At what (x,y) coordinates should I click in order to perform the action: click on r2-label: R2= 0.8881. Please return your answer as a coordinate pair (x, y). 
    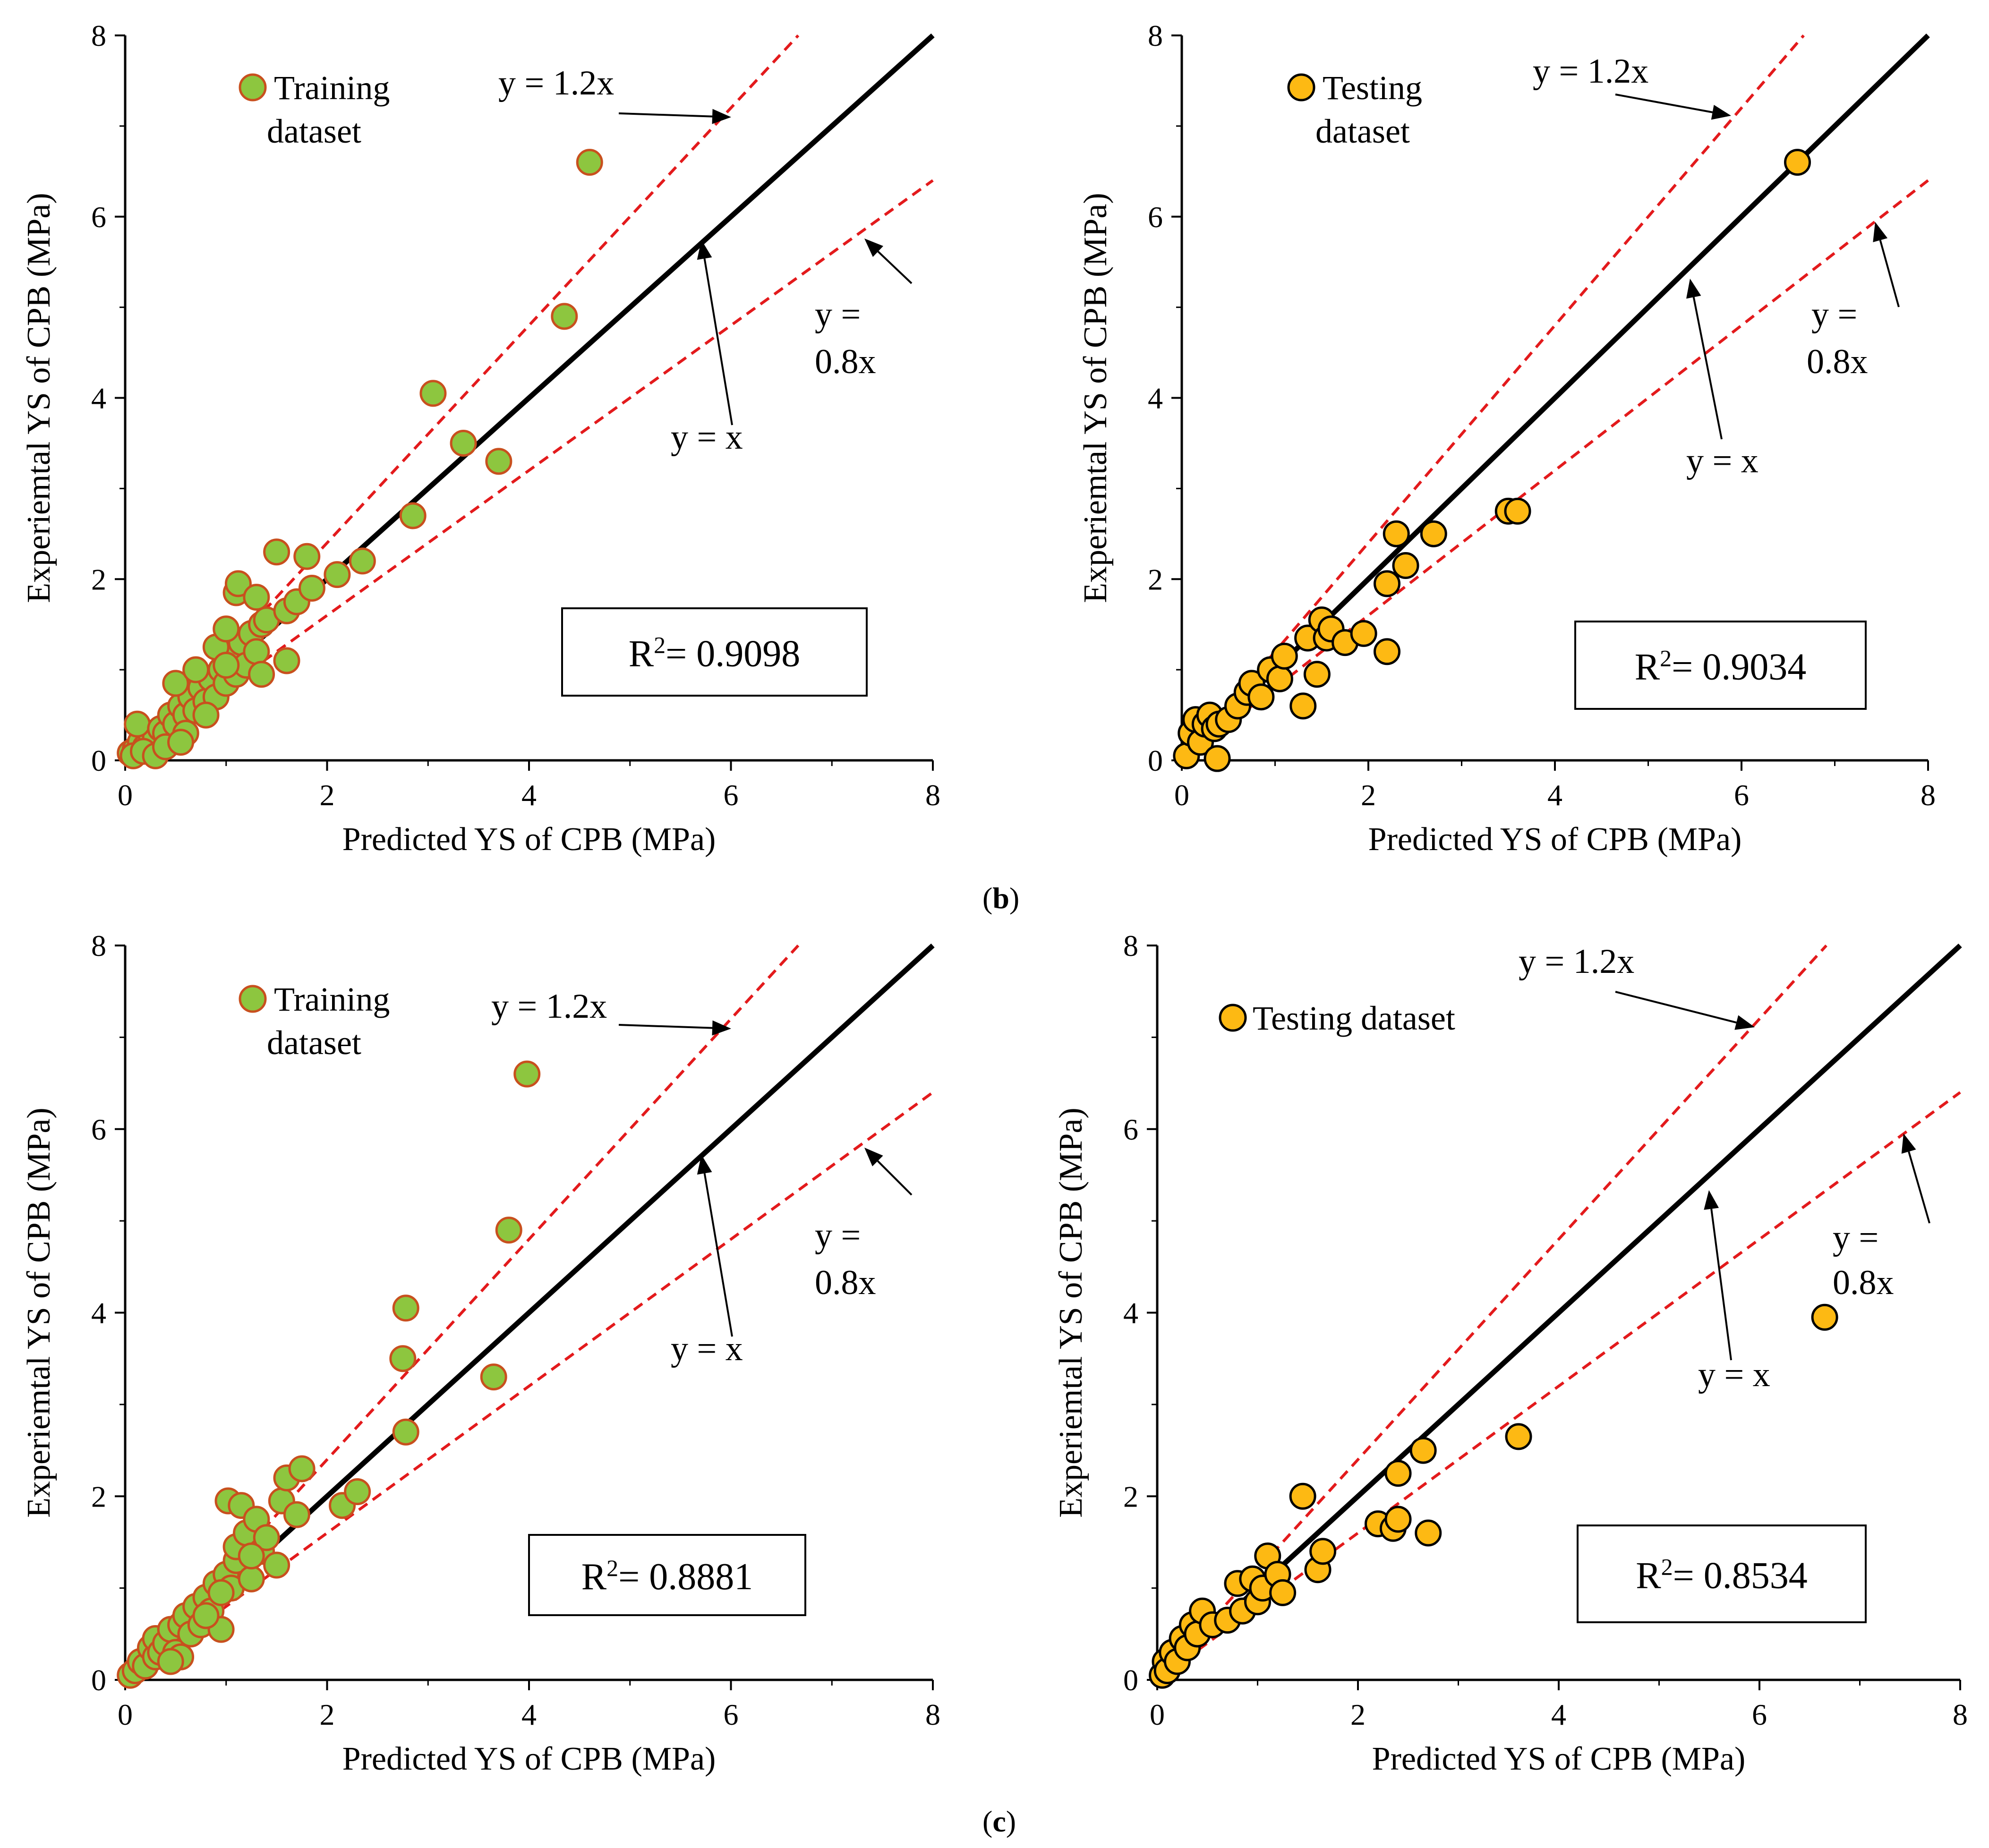
    Looking at the image, I should click on (667, 1576).